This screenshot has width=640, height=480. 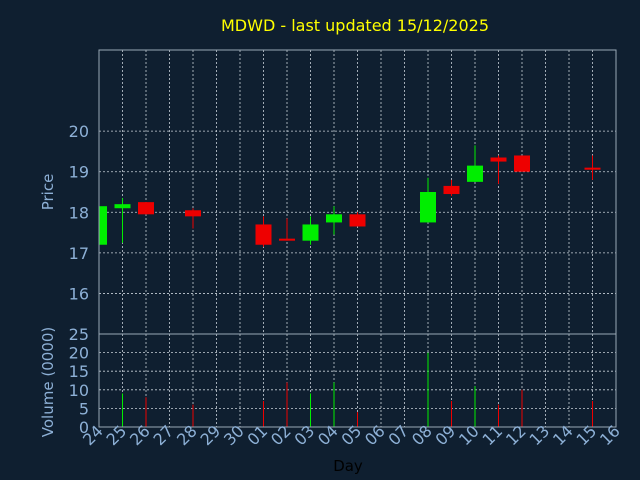 What do you see at coordinates (79, 172) in the screenshot?
I see `price-tick-label: 19` at bounding box center [79, 172].